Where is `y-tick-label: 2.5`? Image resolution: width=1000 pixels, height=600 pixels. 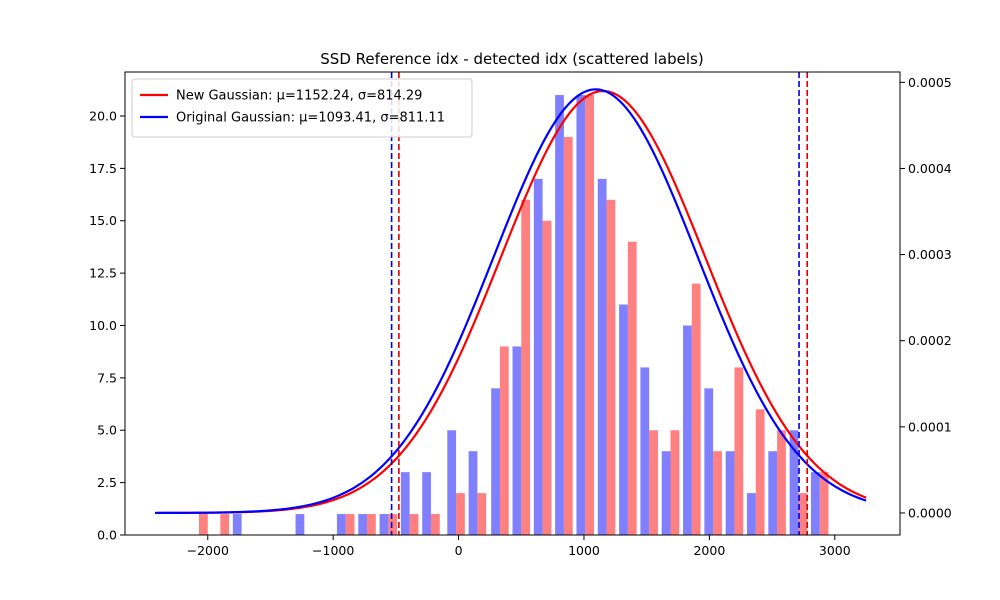
y-tick-label: 2.5 is located at coordinates (107, 482).